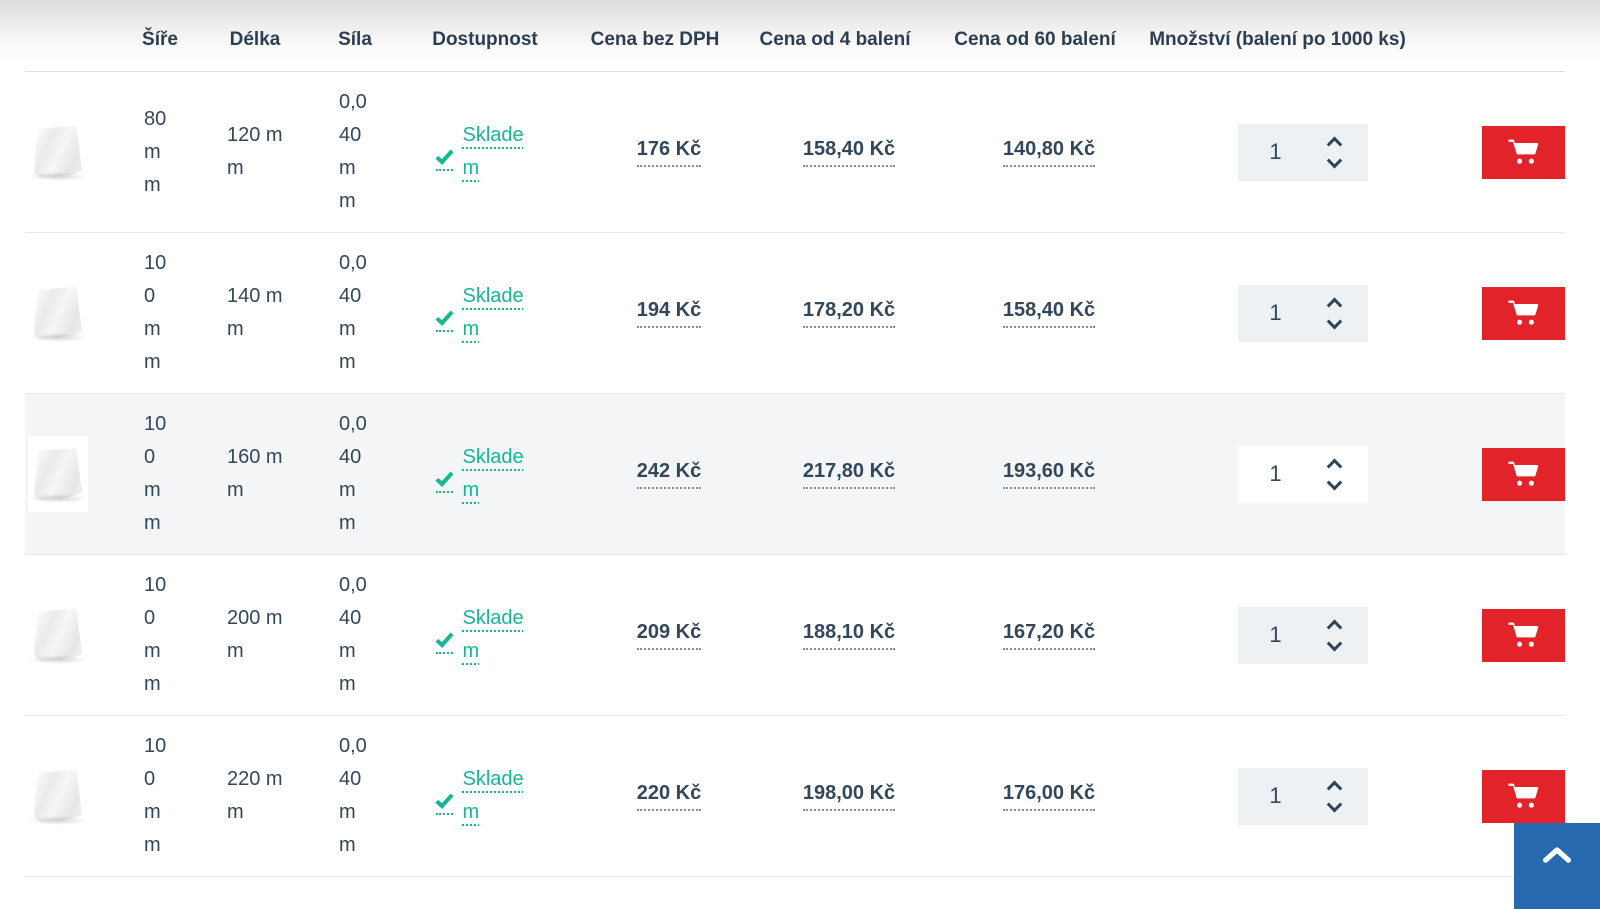  What do you see at coordinates (669, 796) in the screenshot?
I see `price-excl-vat: 220 Kč` at bounding box center [669, 796].